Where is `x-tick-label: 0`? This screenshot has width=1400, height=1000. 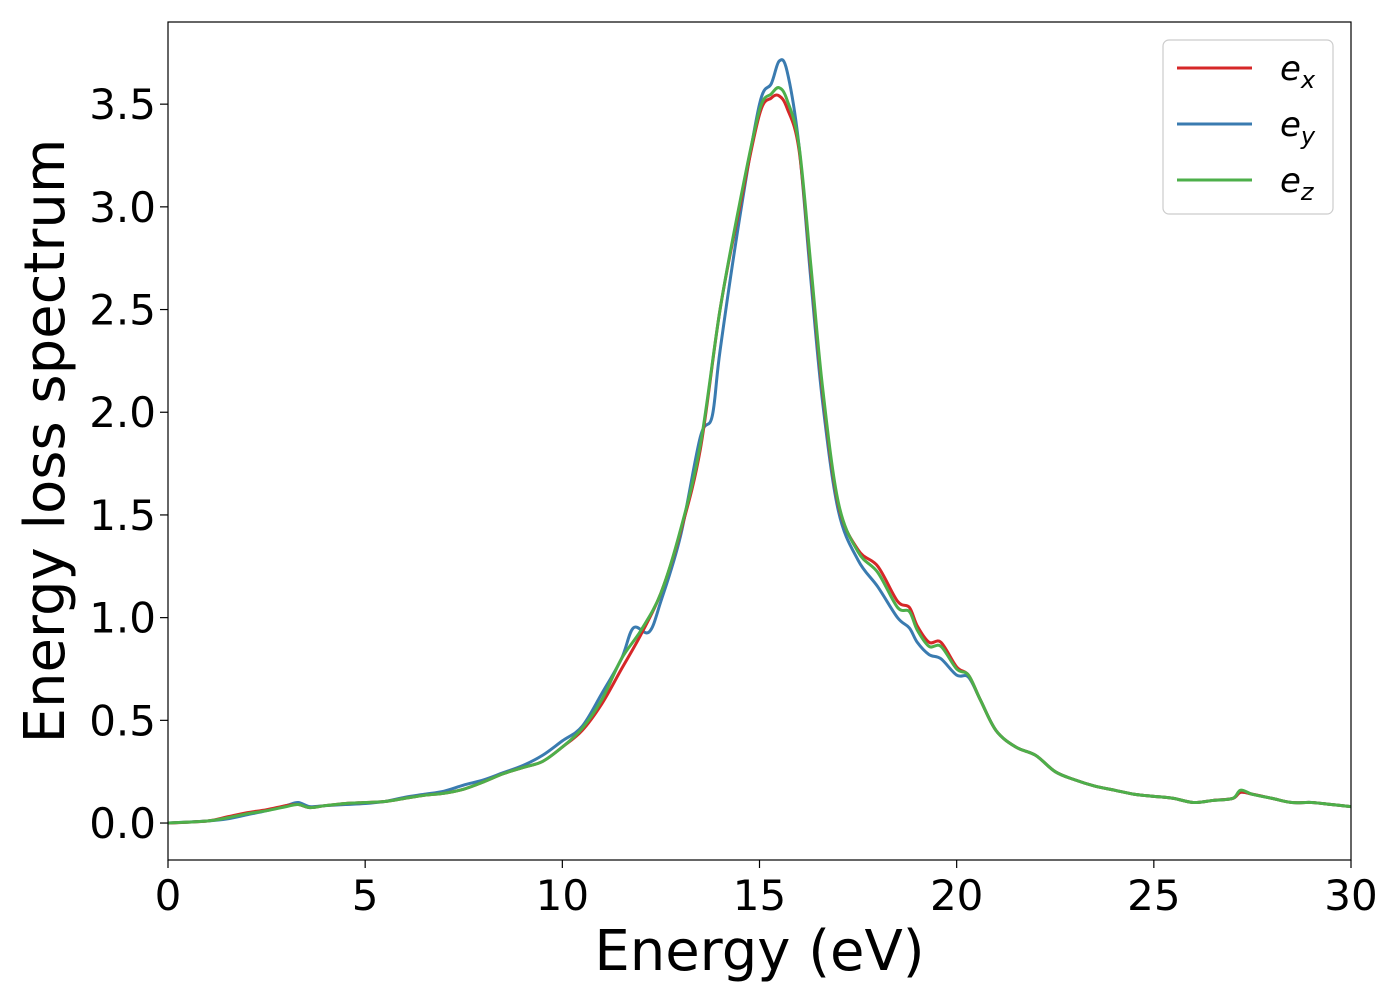
x-tick-label: 0 is located at coordinates (168, 895).